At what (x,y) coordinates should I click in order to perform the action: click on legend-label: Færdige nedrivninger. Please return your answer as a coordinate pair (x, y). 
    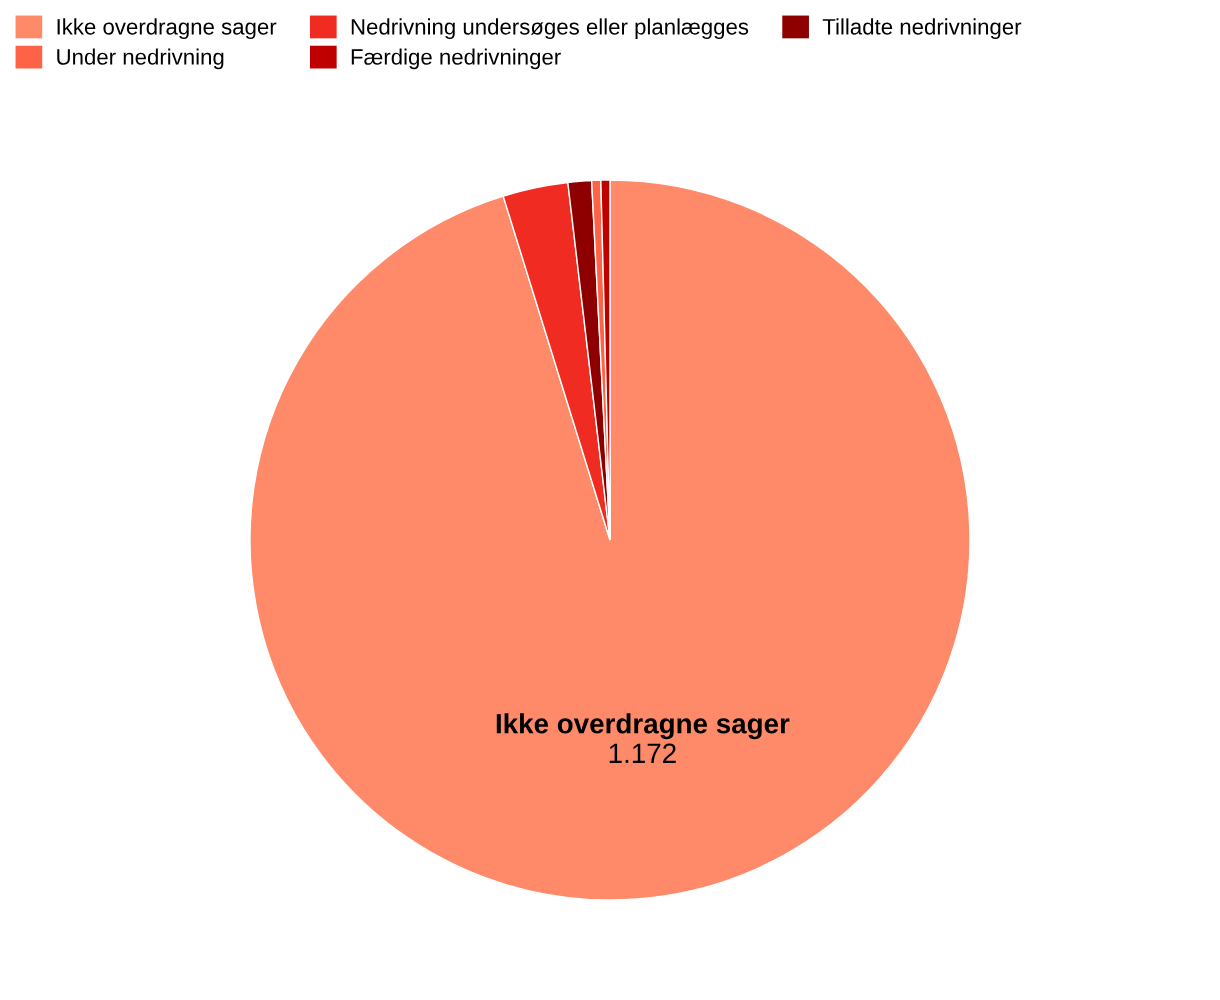
    Looking at the image, I should click on (456, 59).